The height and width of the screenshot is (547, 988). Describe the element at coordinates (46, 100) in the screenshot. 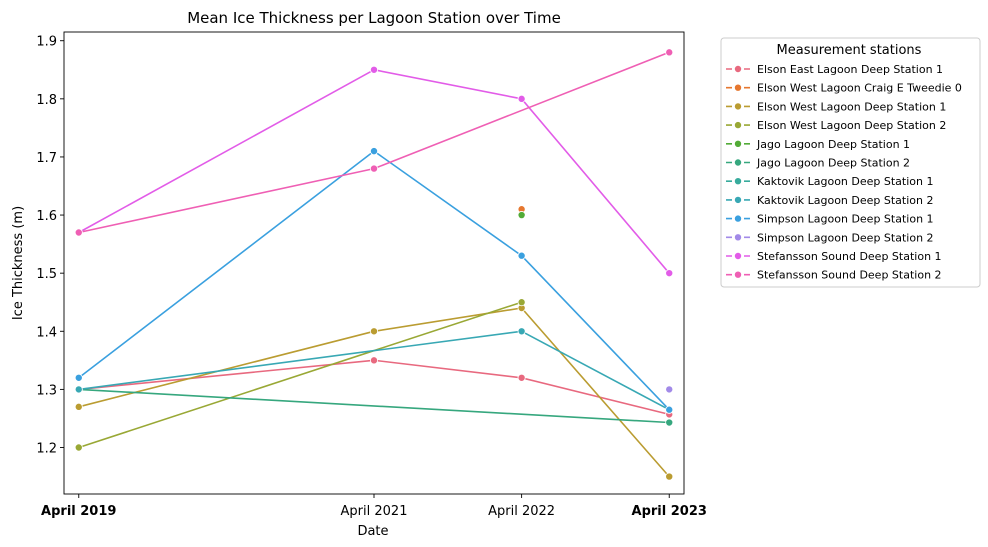

I see `y-tick-label: 1.8` at that location.